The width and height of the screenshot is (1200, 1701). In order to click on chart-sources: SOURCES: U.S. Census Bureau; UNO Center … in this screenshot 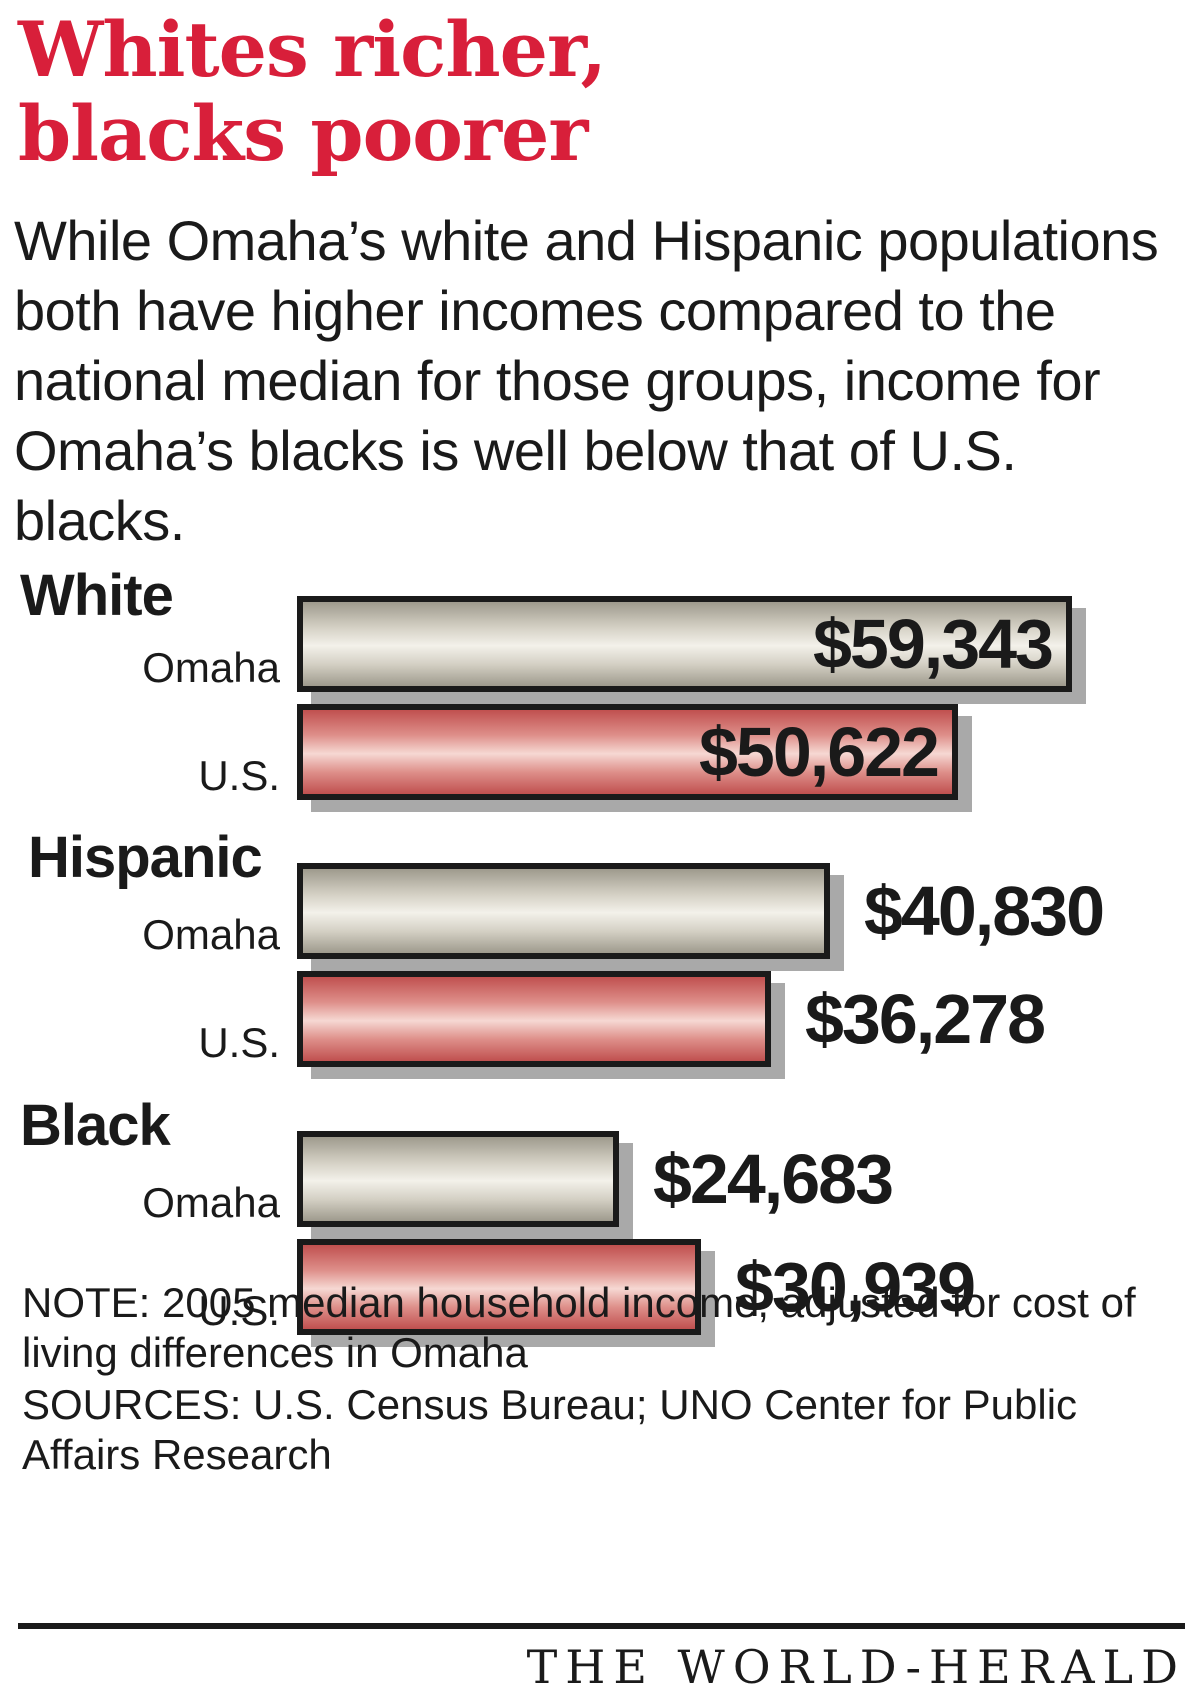, I will do `click(550, 1429)`.